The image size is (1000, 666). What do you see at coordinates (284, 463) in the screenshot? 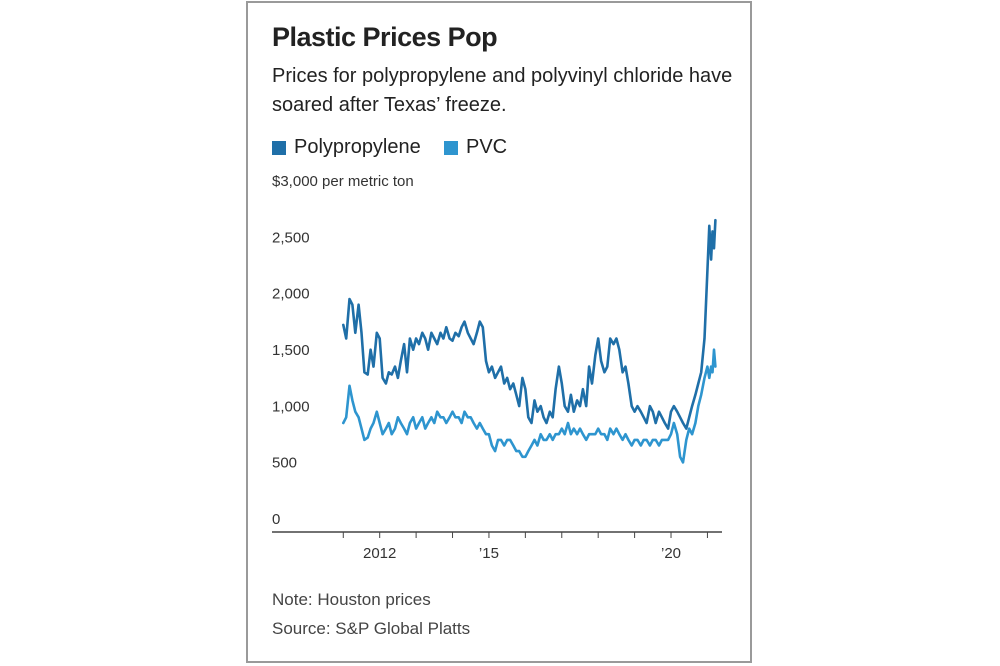
I see `y-tick-label: 500` at bounding box center [284, 463].